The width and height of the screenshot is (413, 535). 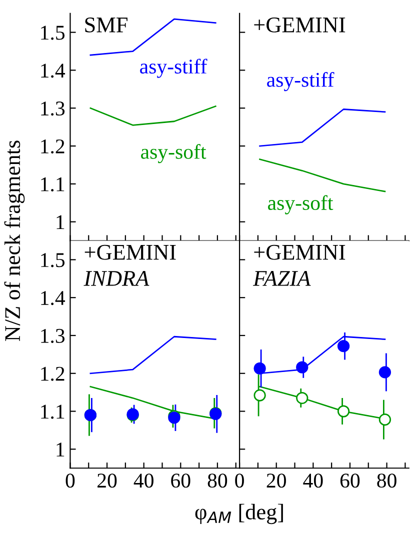 I want to click on text: INDRA, so click(x=117, y=278).